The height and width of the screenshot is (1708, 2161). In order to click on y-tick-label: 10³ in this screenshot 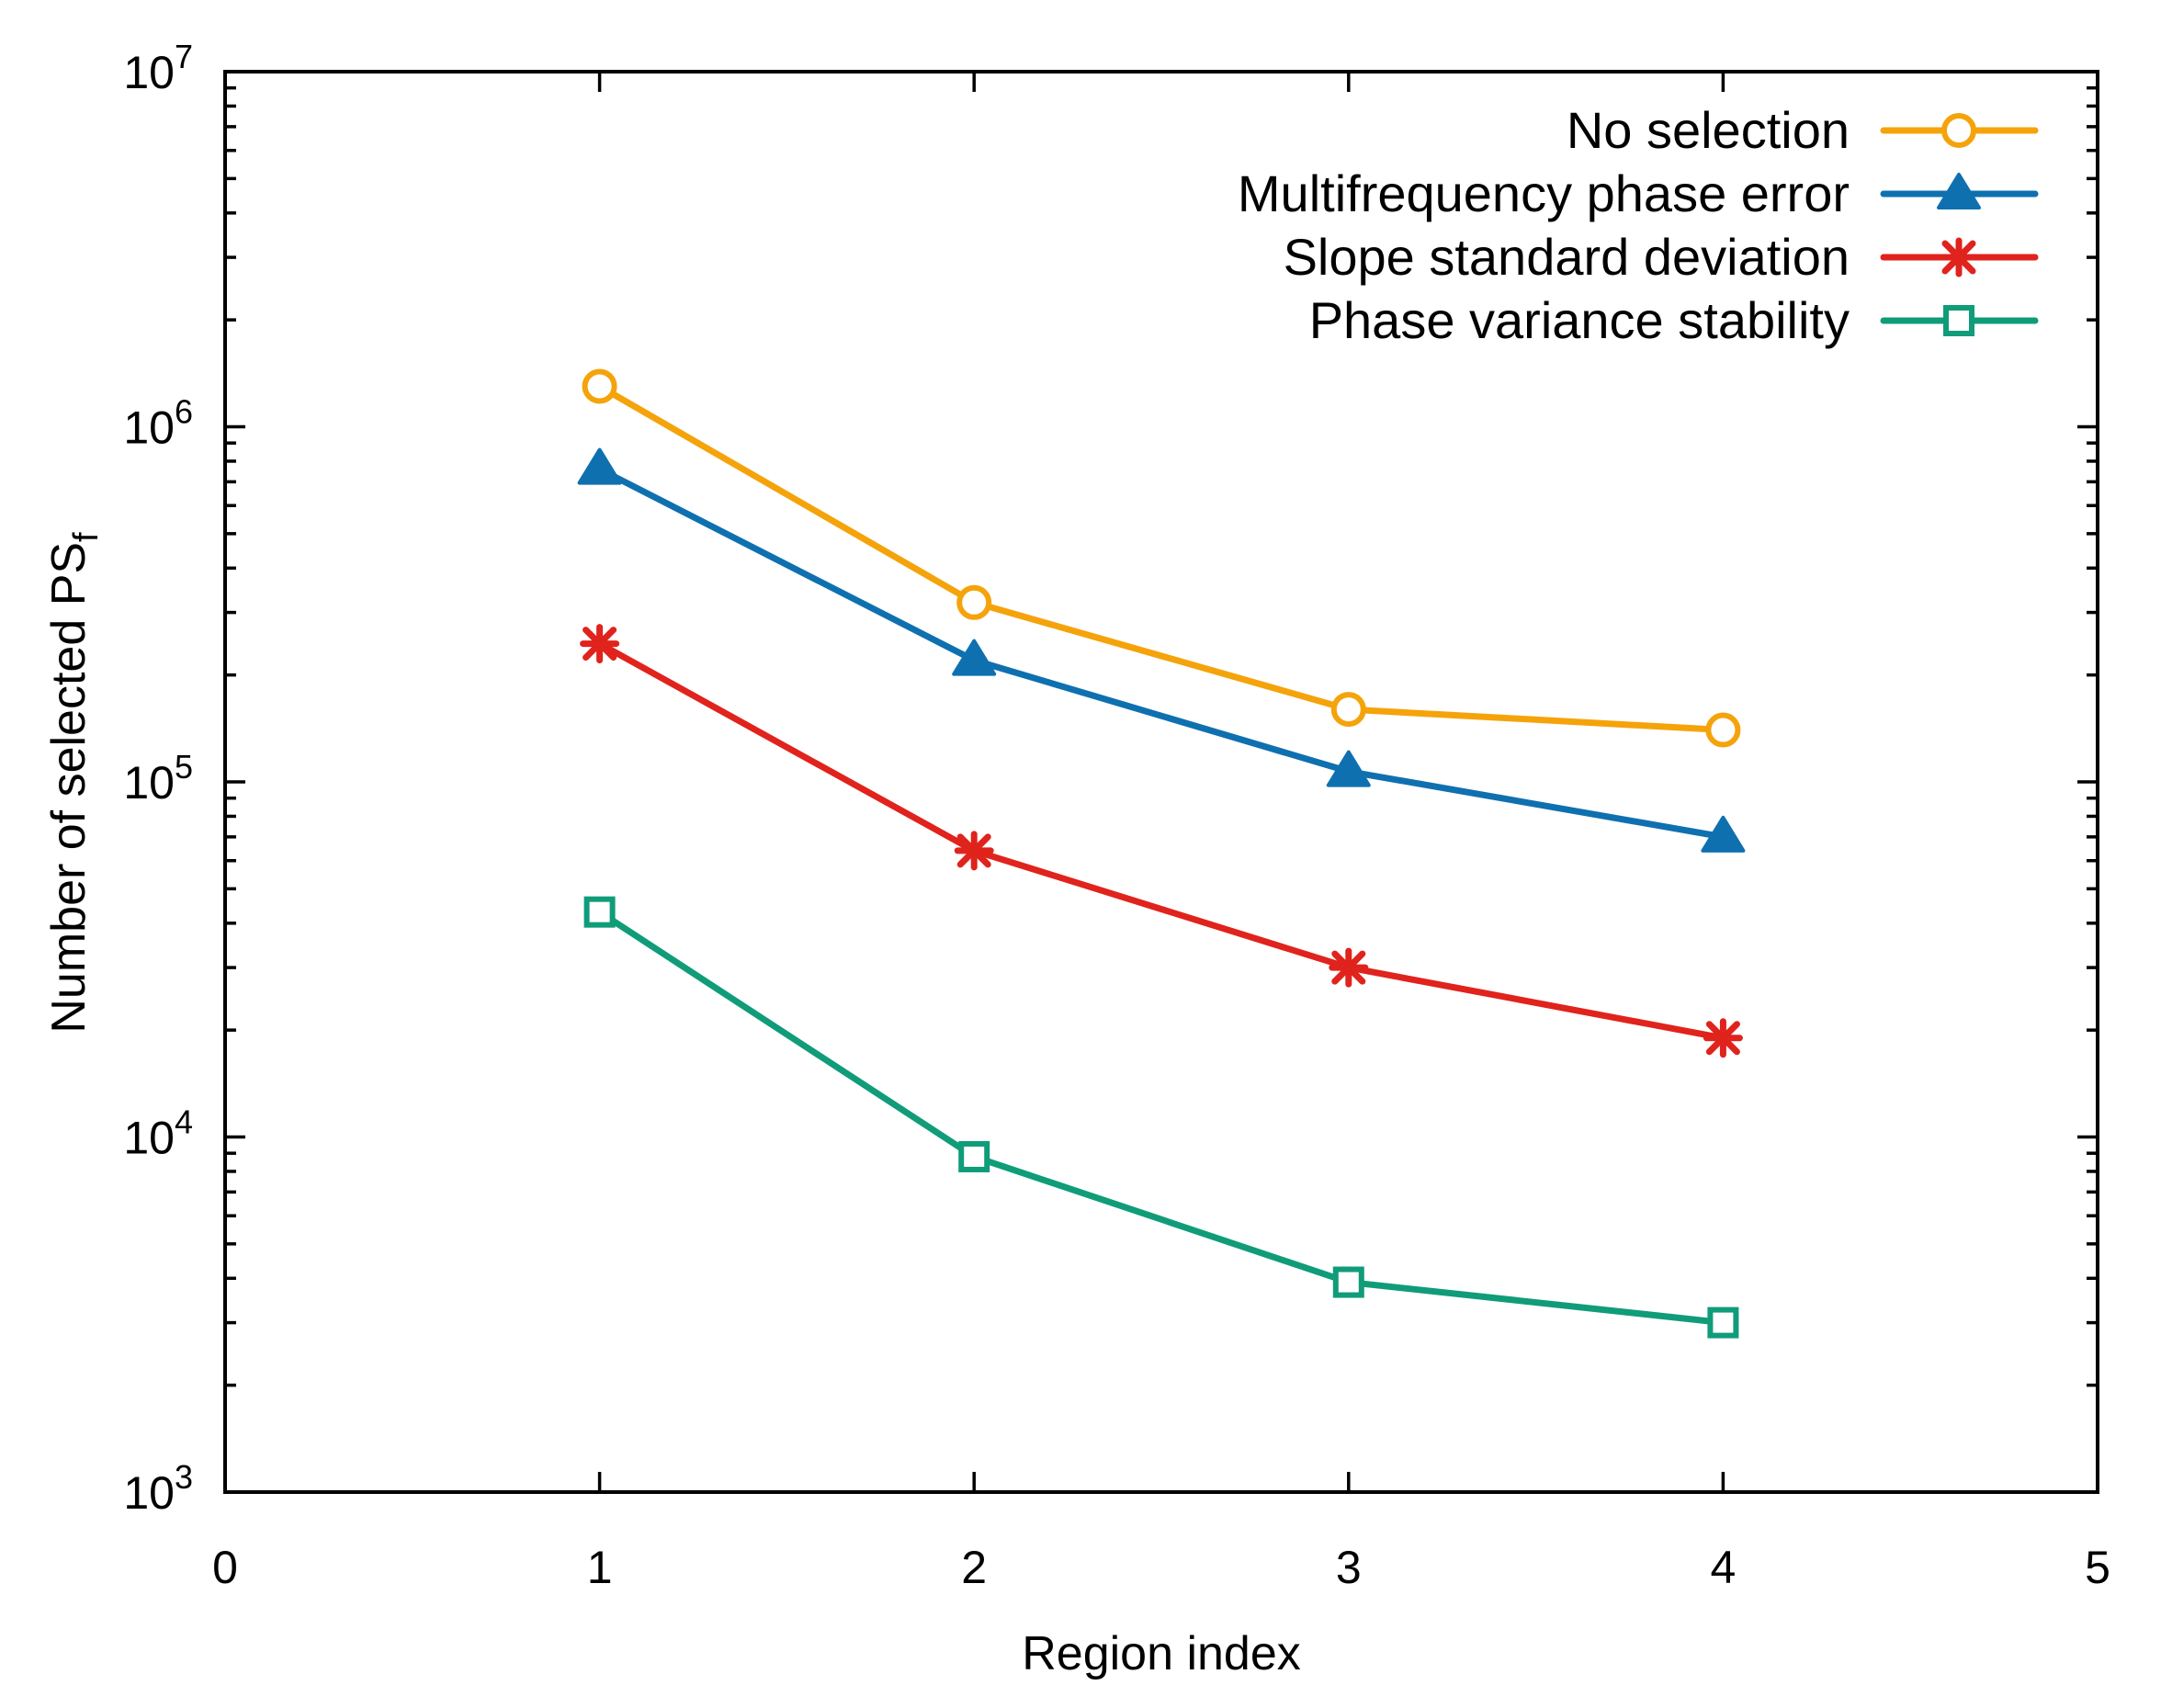, I will do `click(158, 1488)`.